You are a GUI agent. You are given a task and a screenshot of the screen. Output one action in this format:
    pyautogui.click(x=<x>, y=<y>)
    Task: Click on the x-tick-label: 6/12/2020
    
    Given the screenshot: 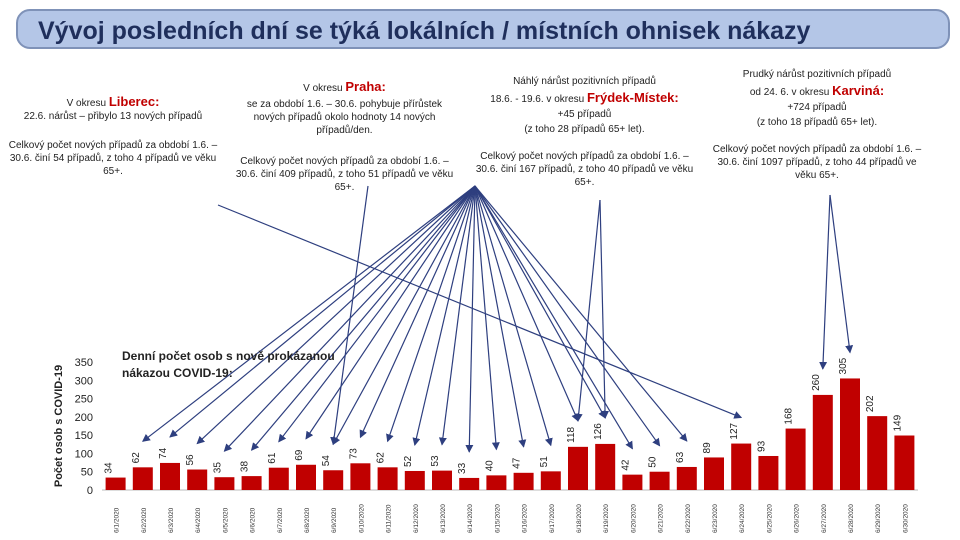 What is the action you would take?
    pyautogui.click(x=416, y=518)
    